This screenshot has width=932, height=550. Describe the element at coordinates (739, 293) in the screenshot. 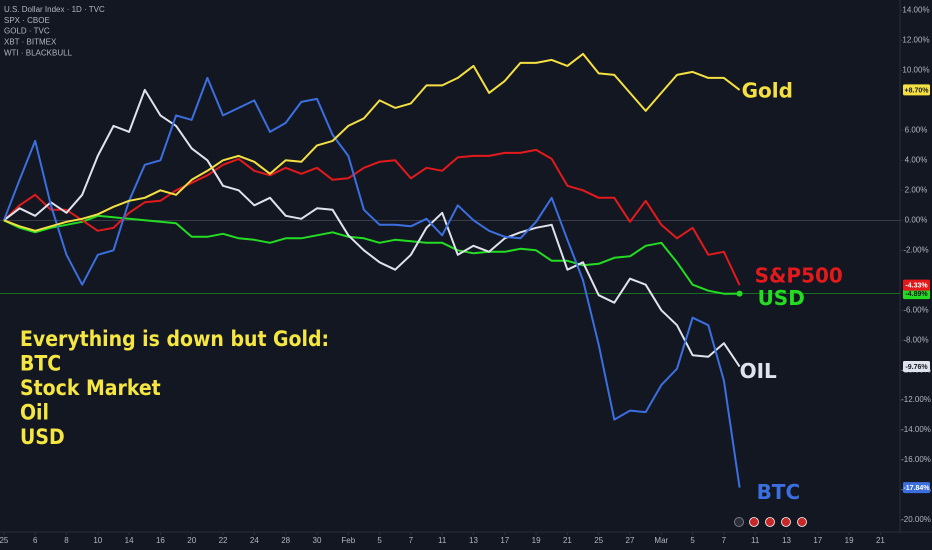

I see `end-dot` at that location.